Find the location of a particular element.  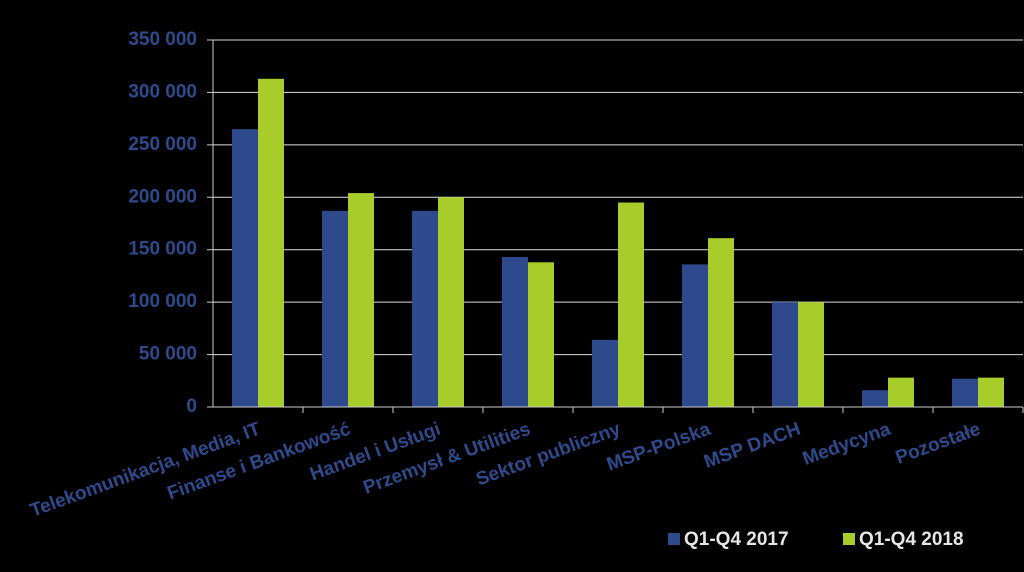

x-tick-label: Pozostałe is located at coordinates (938, 444).